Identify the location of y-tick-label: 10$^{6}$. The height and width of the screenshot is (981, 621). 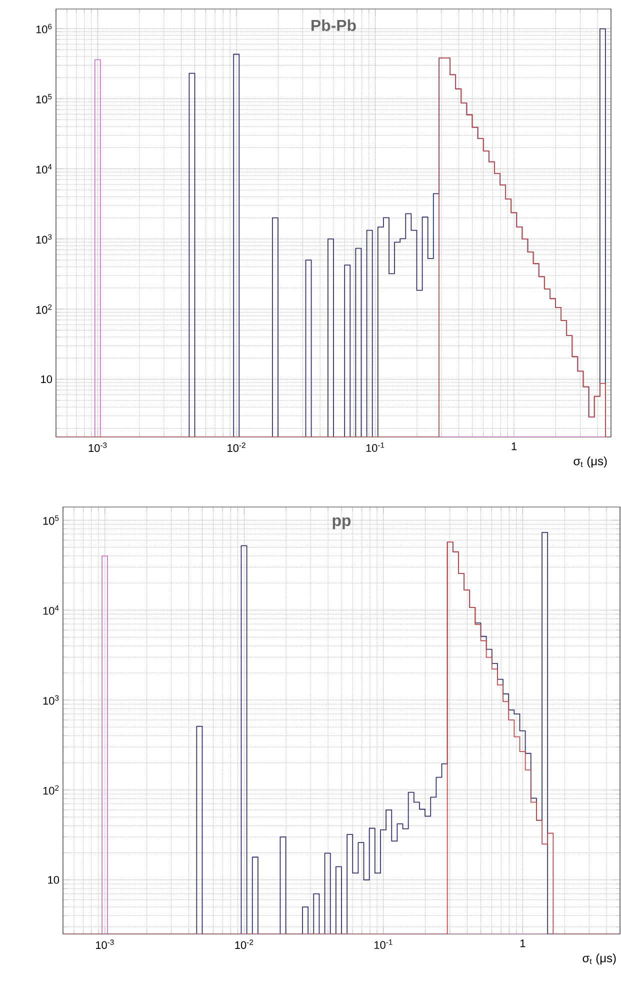
(44, 29).